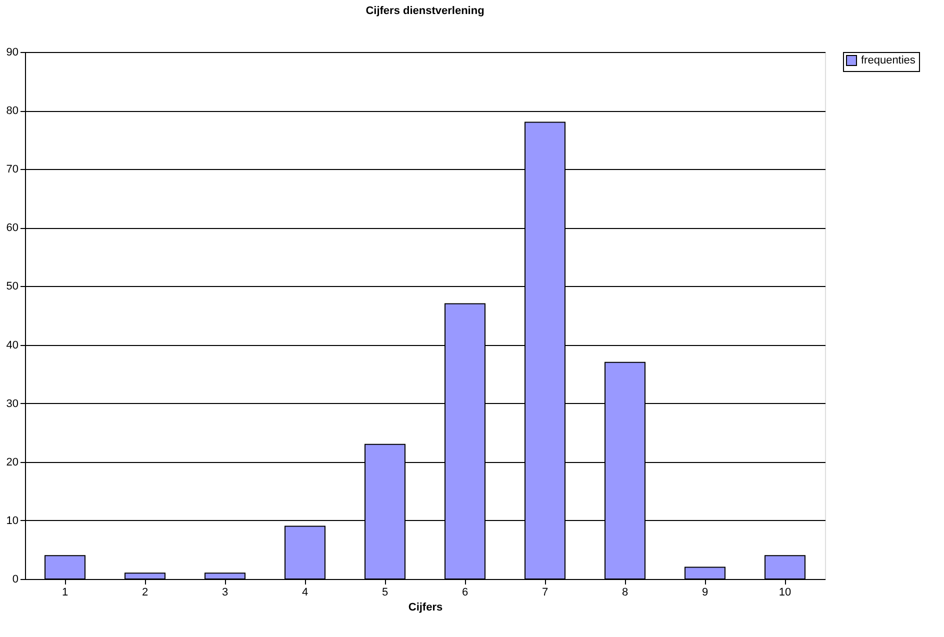  I want to click on legend-label: frequenties, so click(888, 60).